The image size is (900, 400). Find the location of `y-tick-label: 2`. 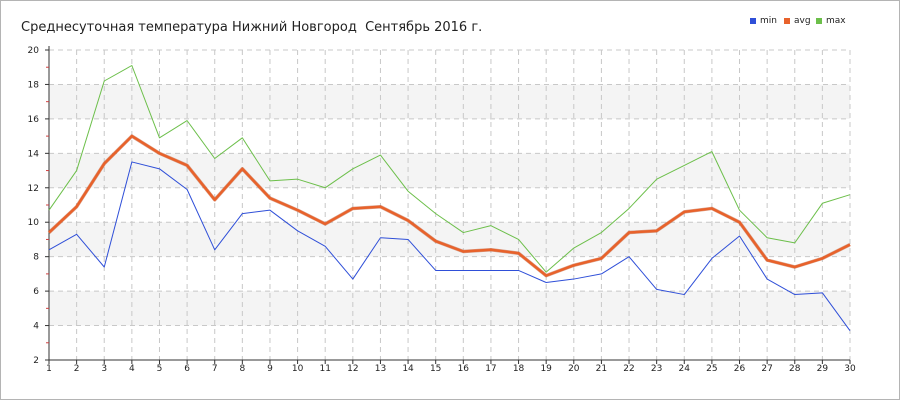

y-tick-label: 2 is located at coordinates (36, 361).